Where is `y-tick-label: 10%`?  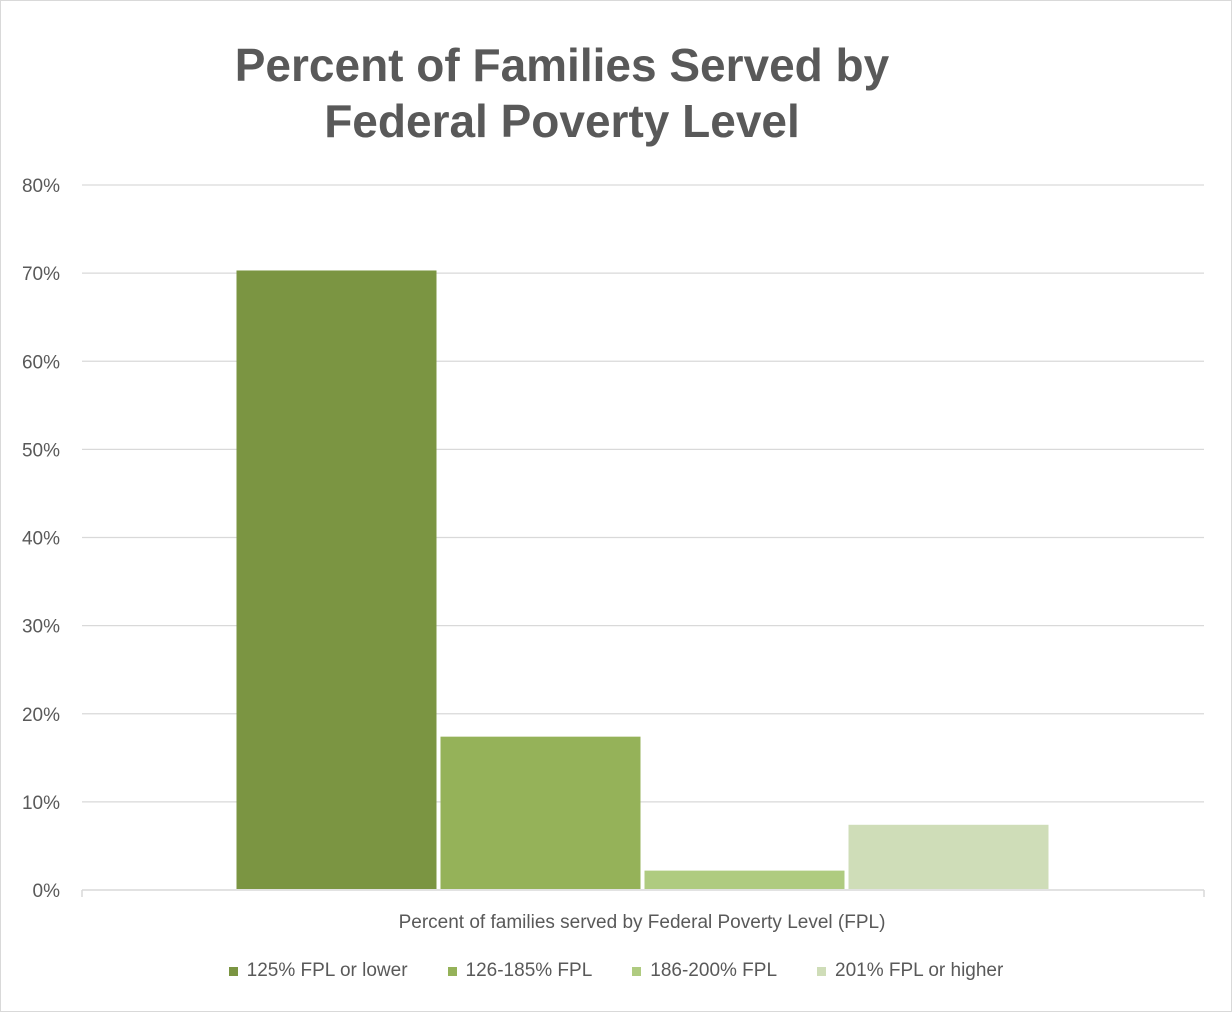
y-tick-label: 10% is located at coordinates (41, 803).